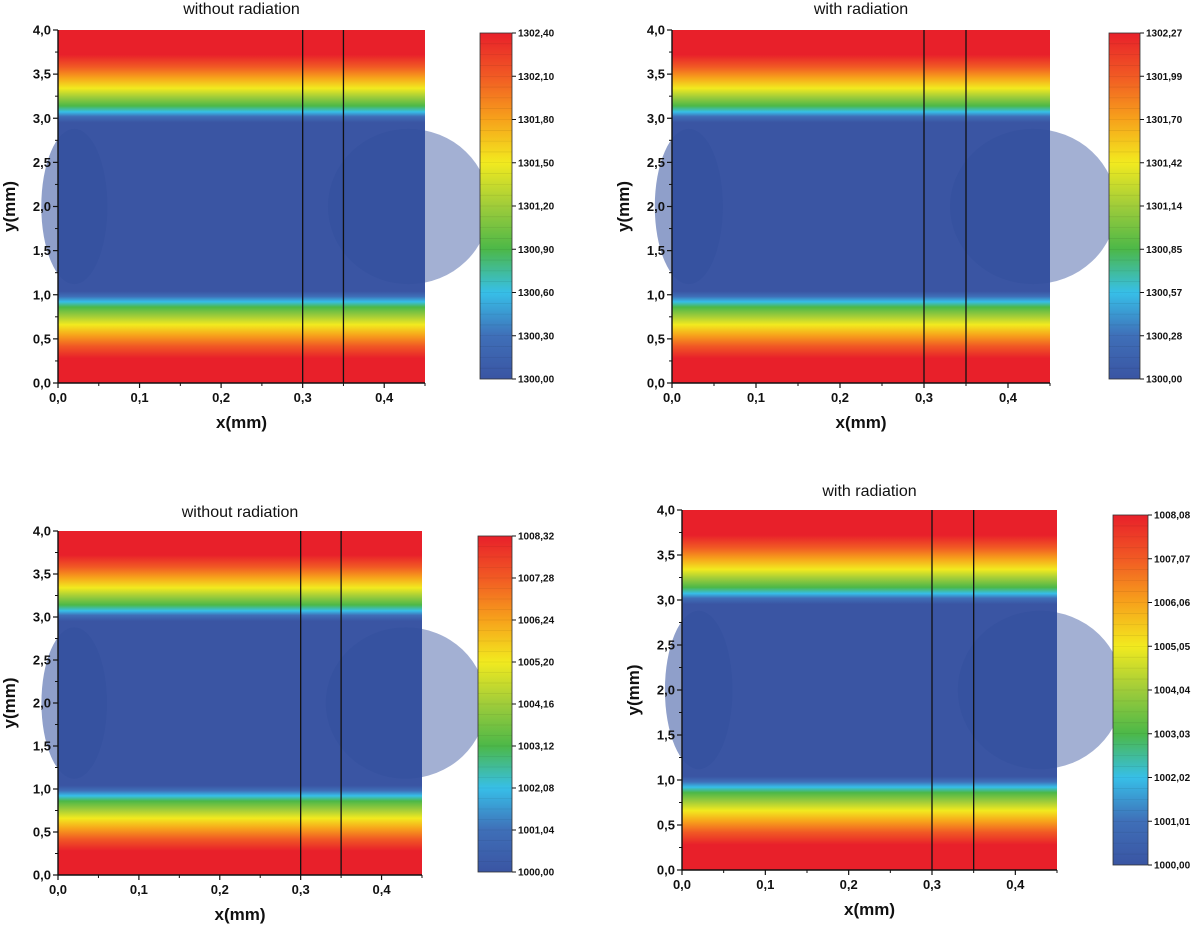 This screenshot has height=932, width=1200. Describe the element at coordinates (1172, 559) in the screenshot. I see `colorbar-tick-label: 1007,07` at that location.